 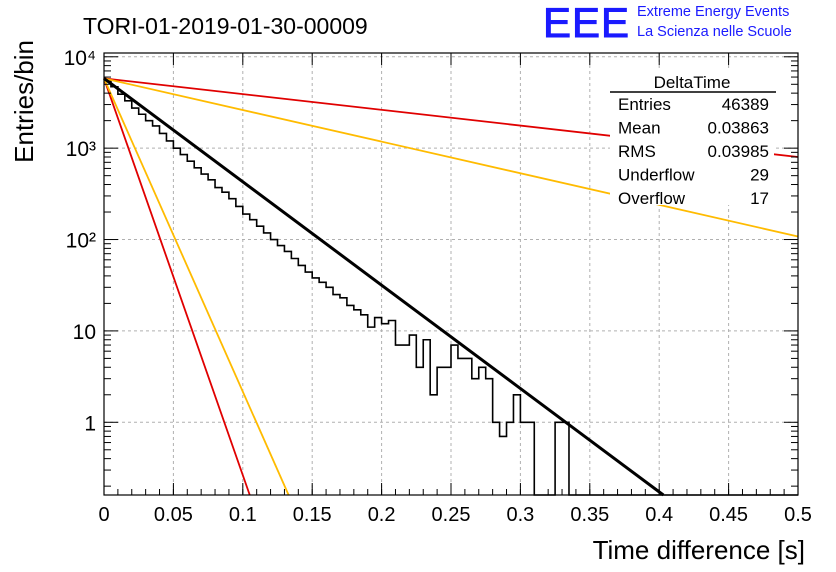 I want to click on stats-row-value: 29, so click(x=759, y=175).